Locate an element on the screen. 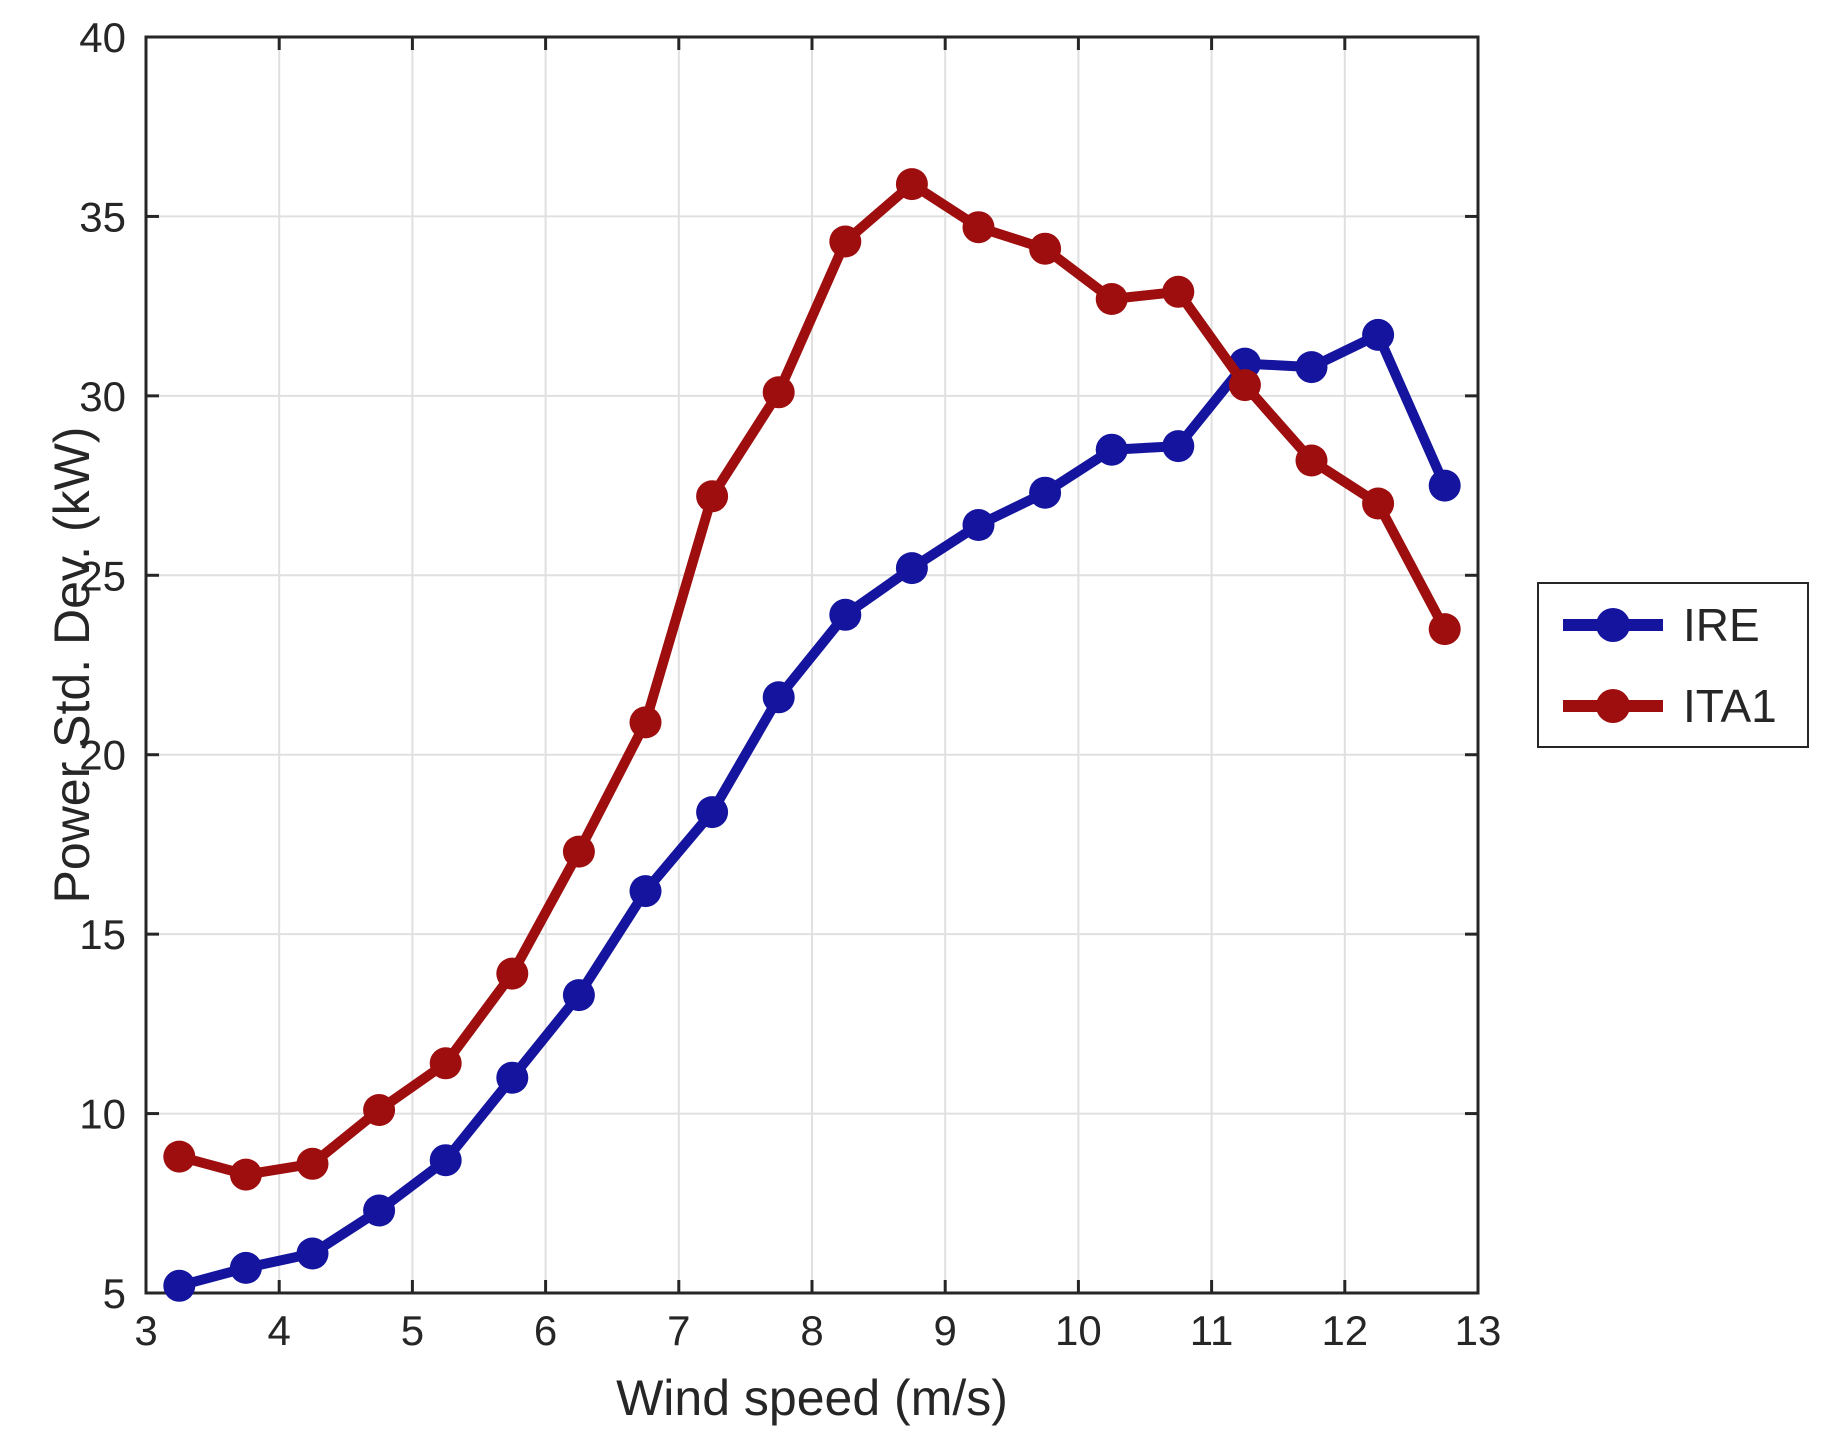 The width and height of the screenshot is (1824, 1446). svg-text: 30 is located at coordinates (102, 396).